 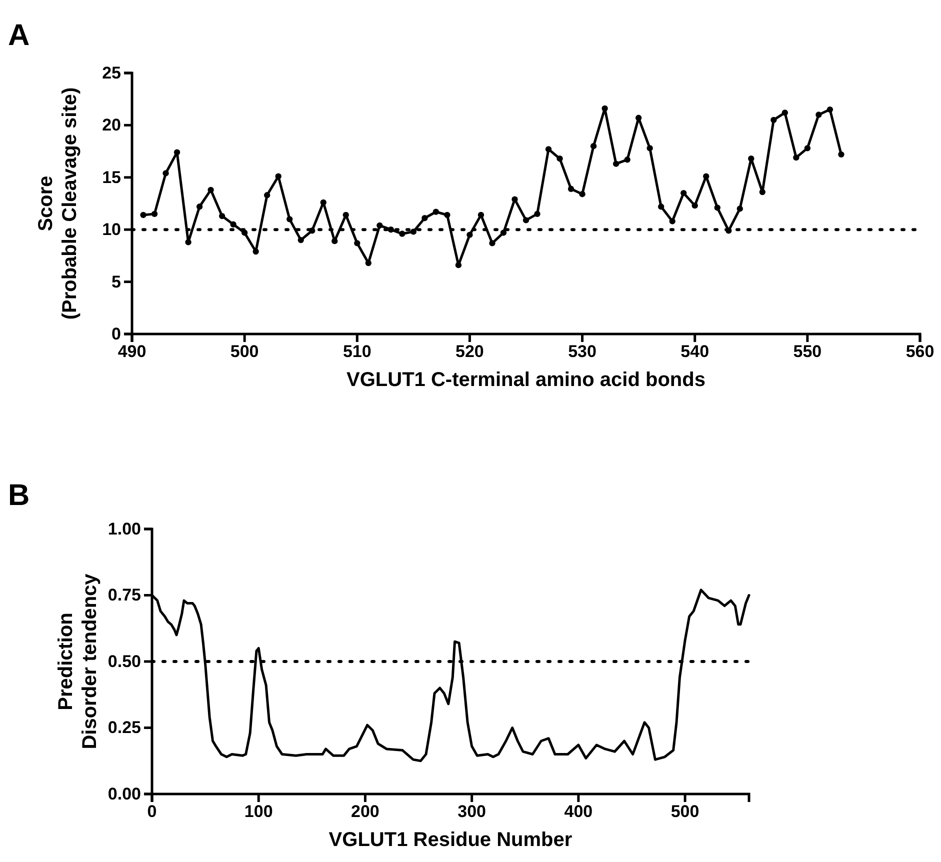 What do you see at coordinates (111, 125) in the screenshot?
I see `y-tick-label: 20` at bounding box center [111, 125].